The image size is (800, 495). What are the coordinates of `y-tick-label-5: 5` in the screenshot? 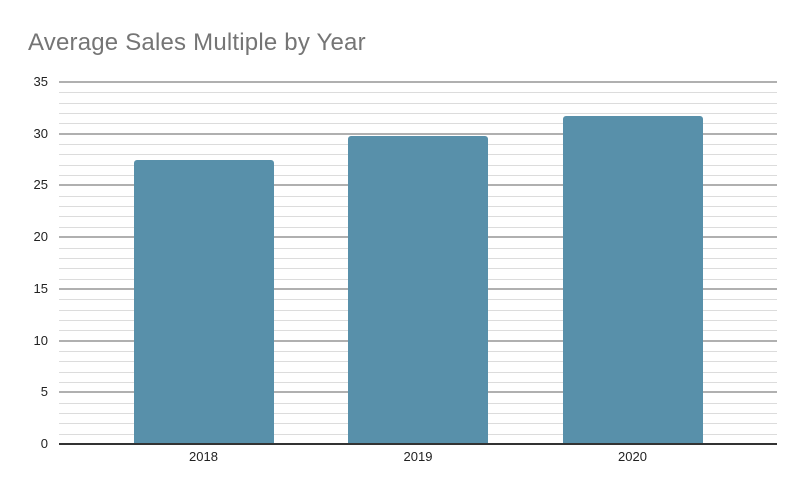 It's located at (44, 392).